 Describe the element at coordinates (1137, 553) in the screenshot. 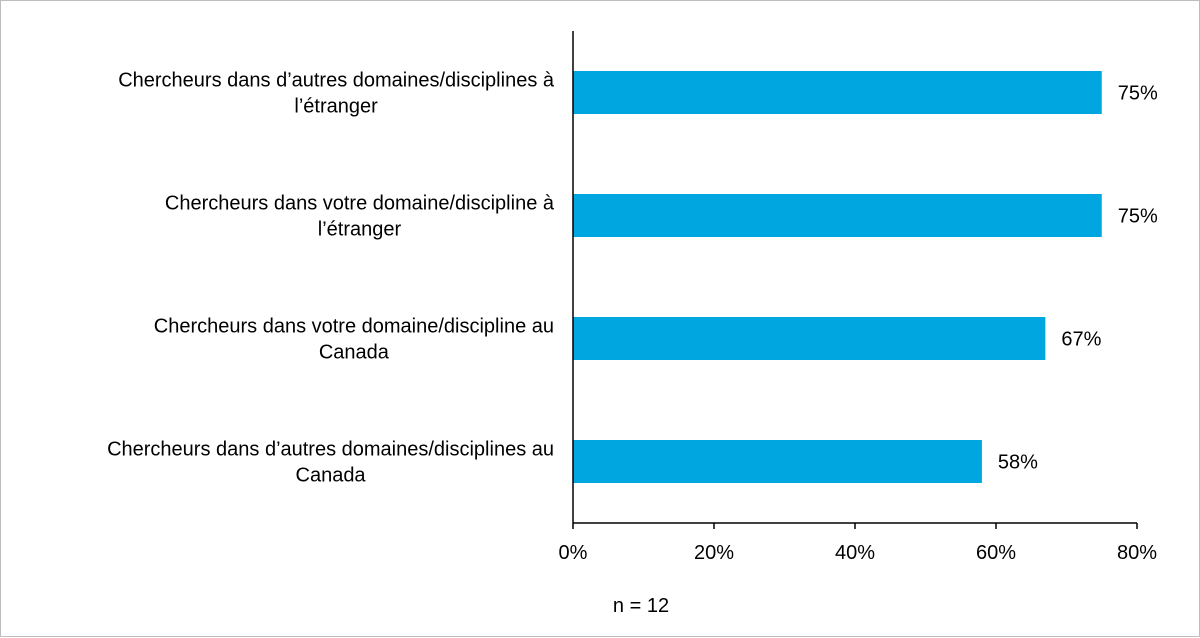

I see `x-tick-label: 80%` at that location.